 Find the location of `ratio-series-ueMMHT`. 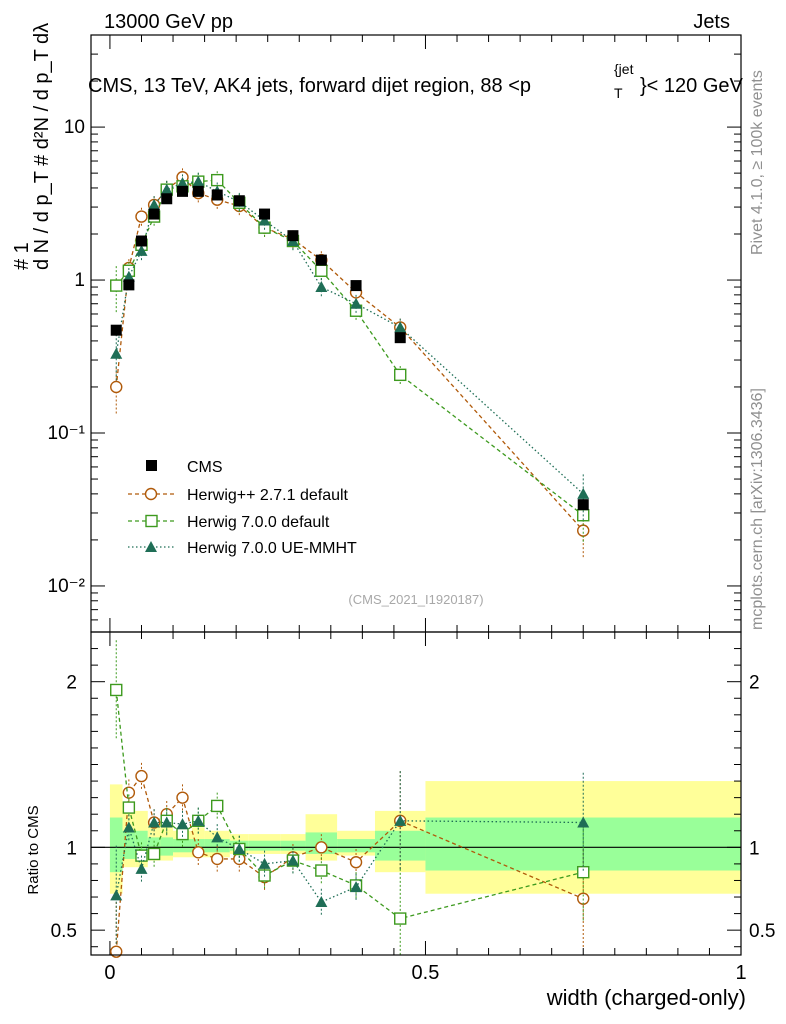

ratio-series-ueMMHT is located at coordinates (350, 858).